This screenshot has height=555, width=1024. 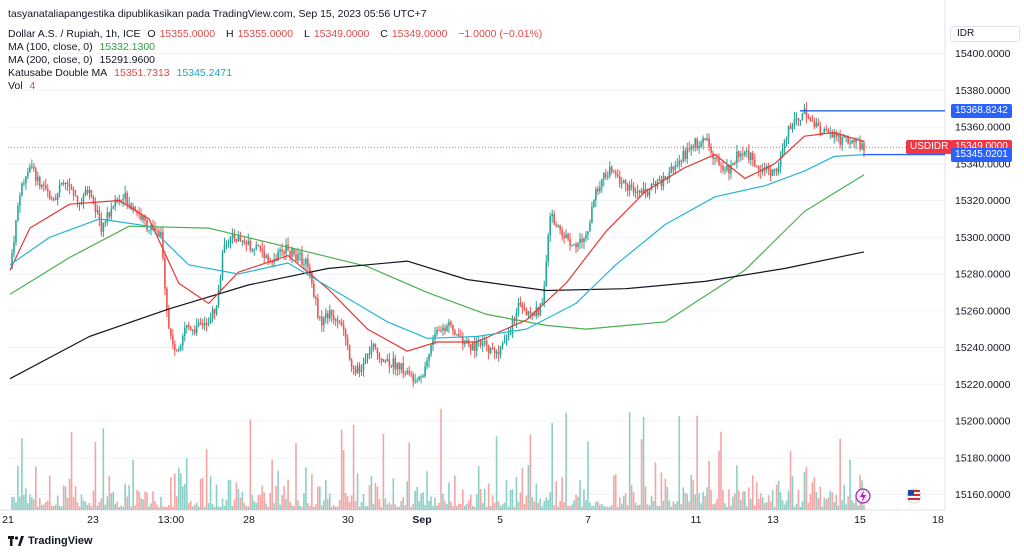 I want to click on tradingview-logo: TradingView, so click(x=50, y=541).